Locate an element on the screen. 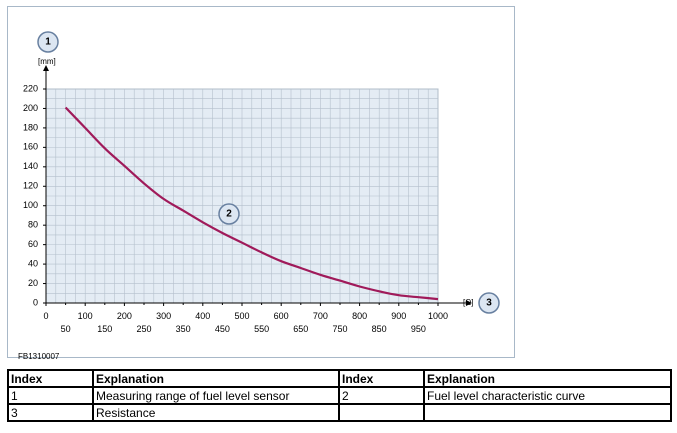 Image resolution: width=677 pixels, height=433 pixels. x-tick-label: 0 is located at coordinates (45, 316).